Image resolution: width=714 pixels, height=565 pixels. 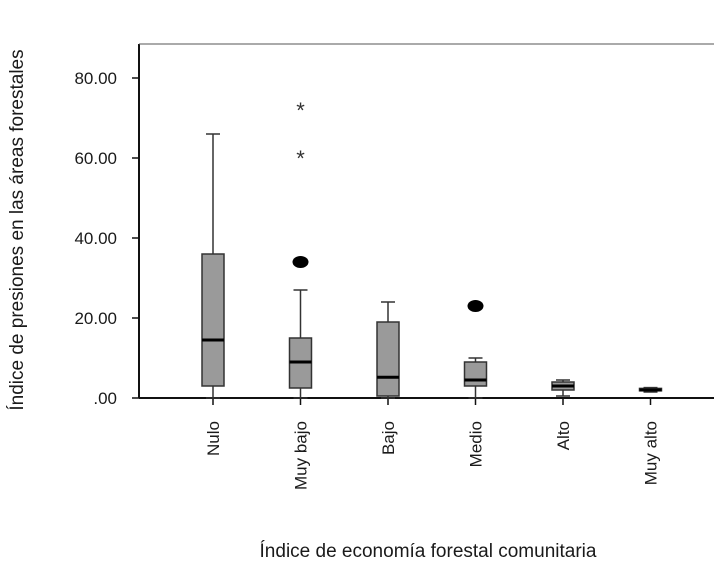 What do you see at coordinates (428, 551) in the screenshot?
I see `x-axis-title: Índice de economía forestal comunitaria` at bounding box center [428, 551].